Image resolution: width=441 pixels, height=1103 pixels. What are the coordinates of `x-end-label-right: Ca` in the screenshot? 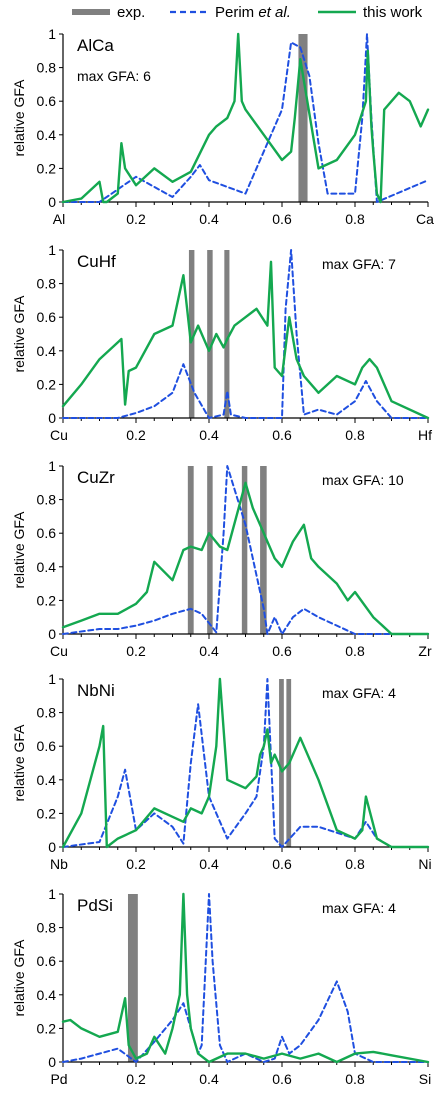 It's located at (425, 219).